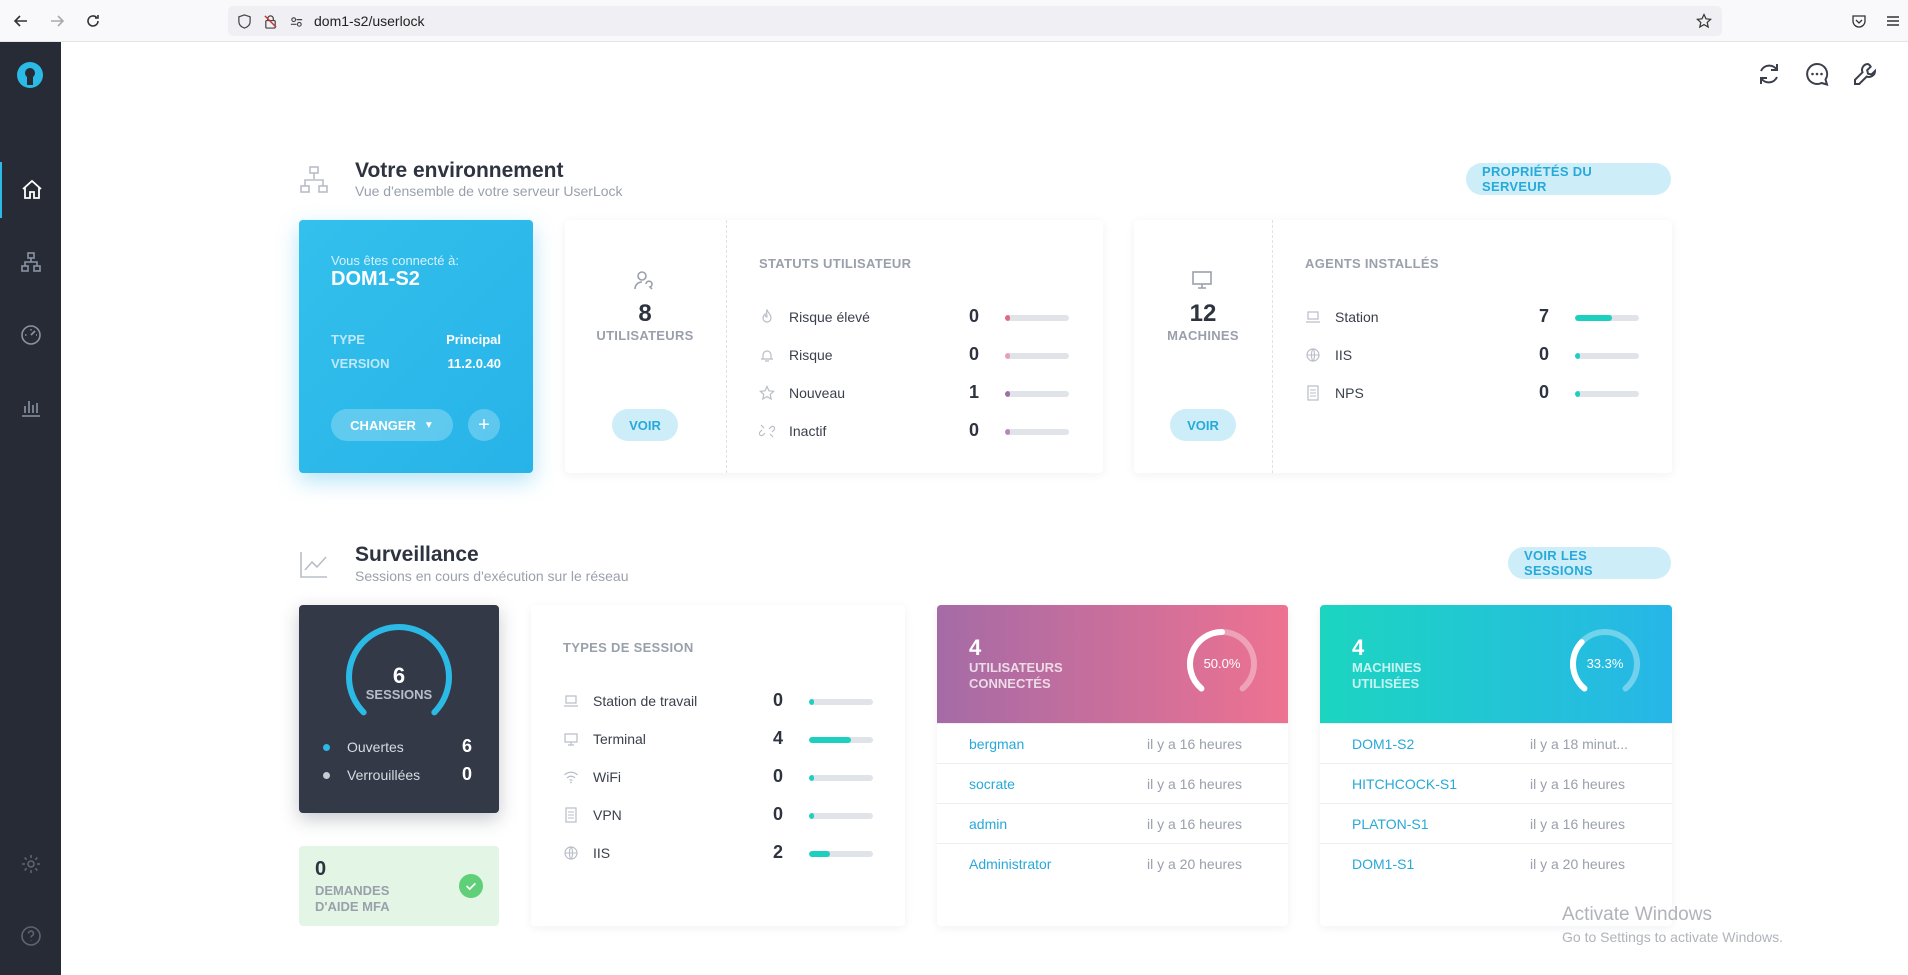  What do you see at coordinates (474, 363) in the screenshot?
I see `version-value: 11.2.0.40` at bounding box center [474, 363].